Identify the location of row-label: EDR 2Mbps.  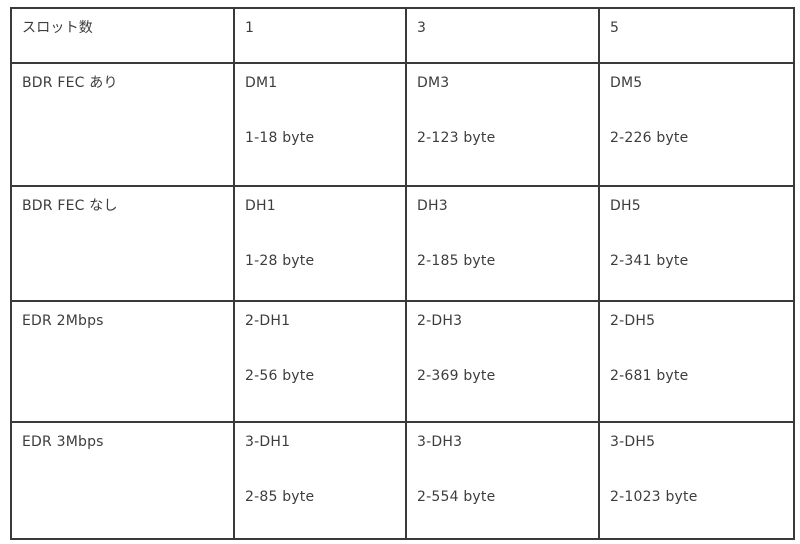
(63, 321).